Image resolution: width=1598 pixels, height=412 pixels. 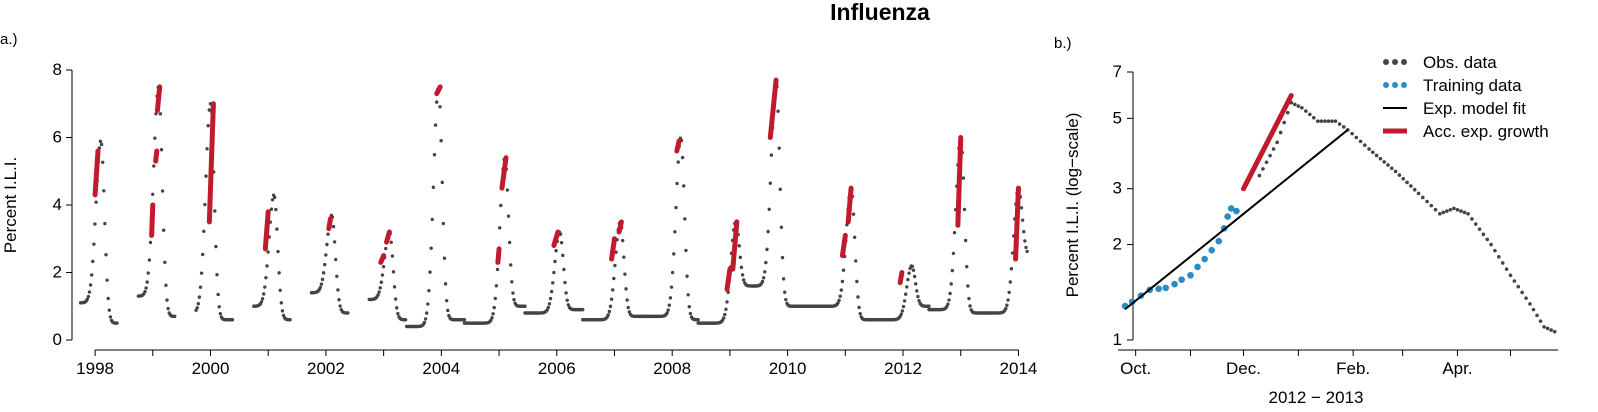 What do you see at coordinates (1404, 85) in the screenshot?
I see `legend-training-marker` at bounding box center [1404, 85].